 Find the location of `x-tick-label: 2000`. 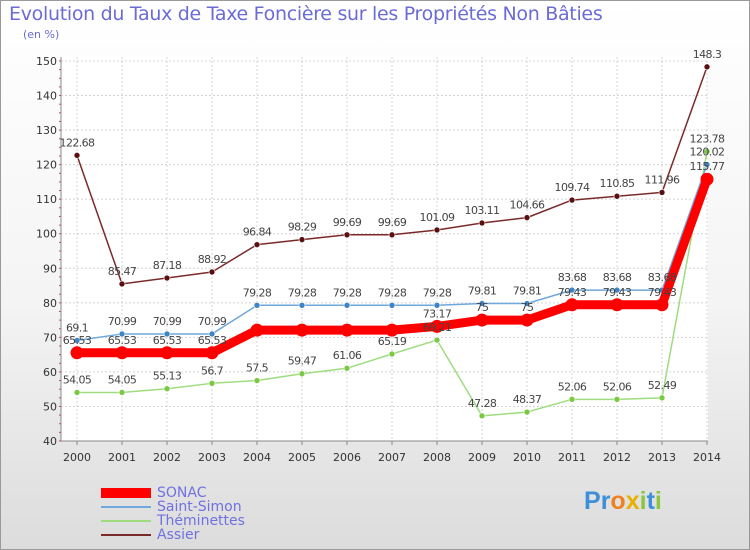

x-tick-label: 2000 is located at coordinates (77, 457).